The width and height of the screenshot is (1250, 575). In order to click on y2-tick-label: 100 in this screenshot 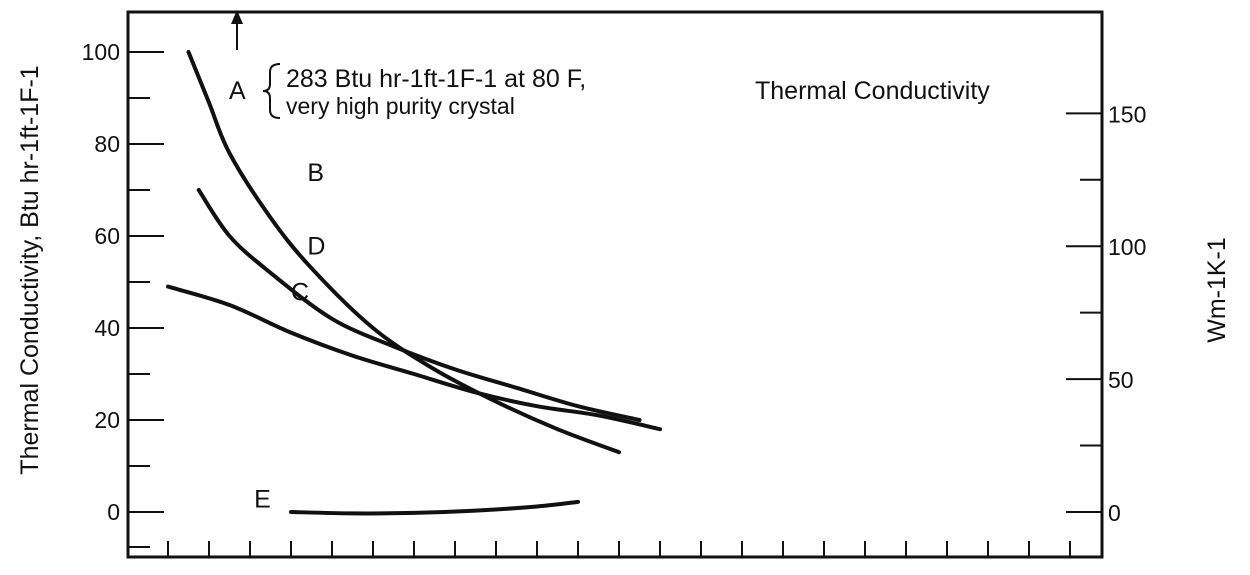, I will do `click(1127, 247)`.